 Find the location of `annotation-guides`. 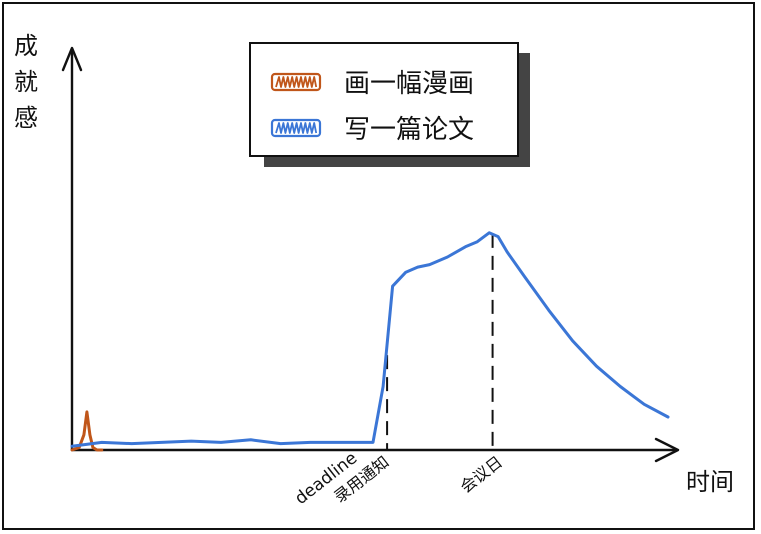

annotation-guides is located at coordinates (440, 341).